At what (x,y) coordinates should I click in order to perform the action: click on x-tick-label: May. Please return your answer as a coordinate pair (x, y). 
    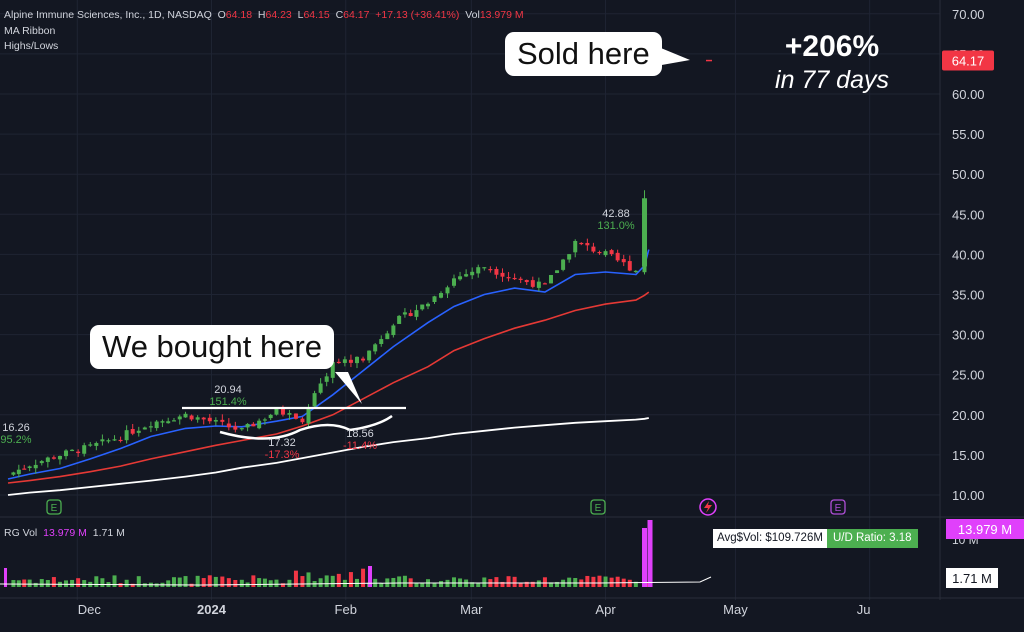
    Looking at the image, I should click on (735, 609).